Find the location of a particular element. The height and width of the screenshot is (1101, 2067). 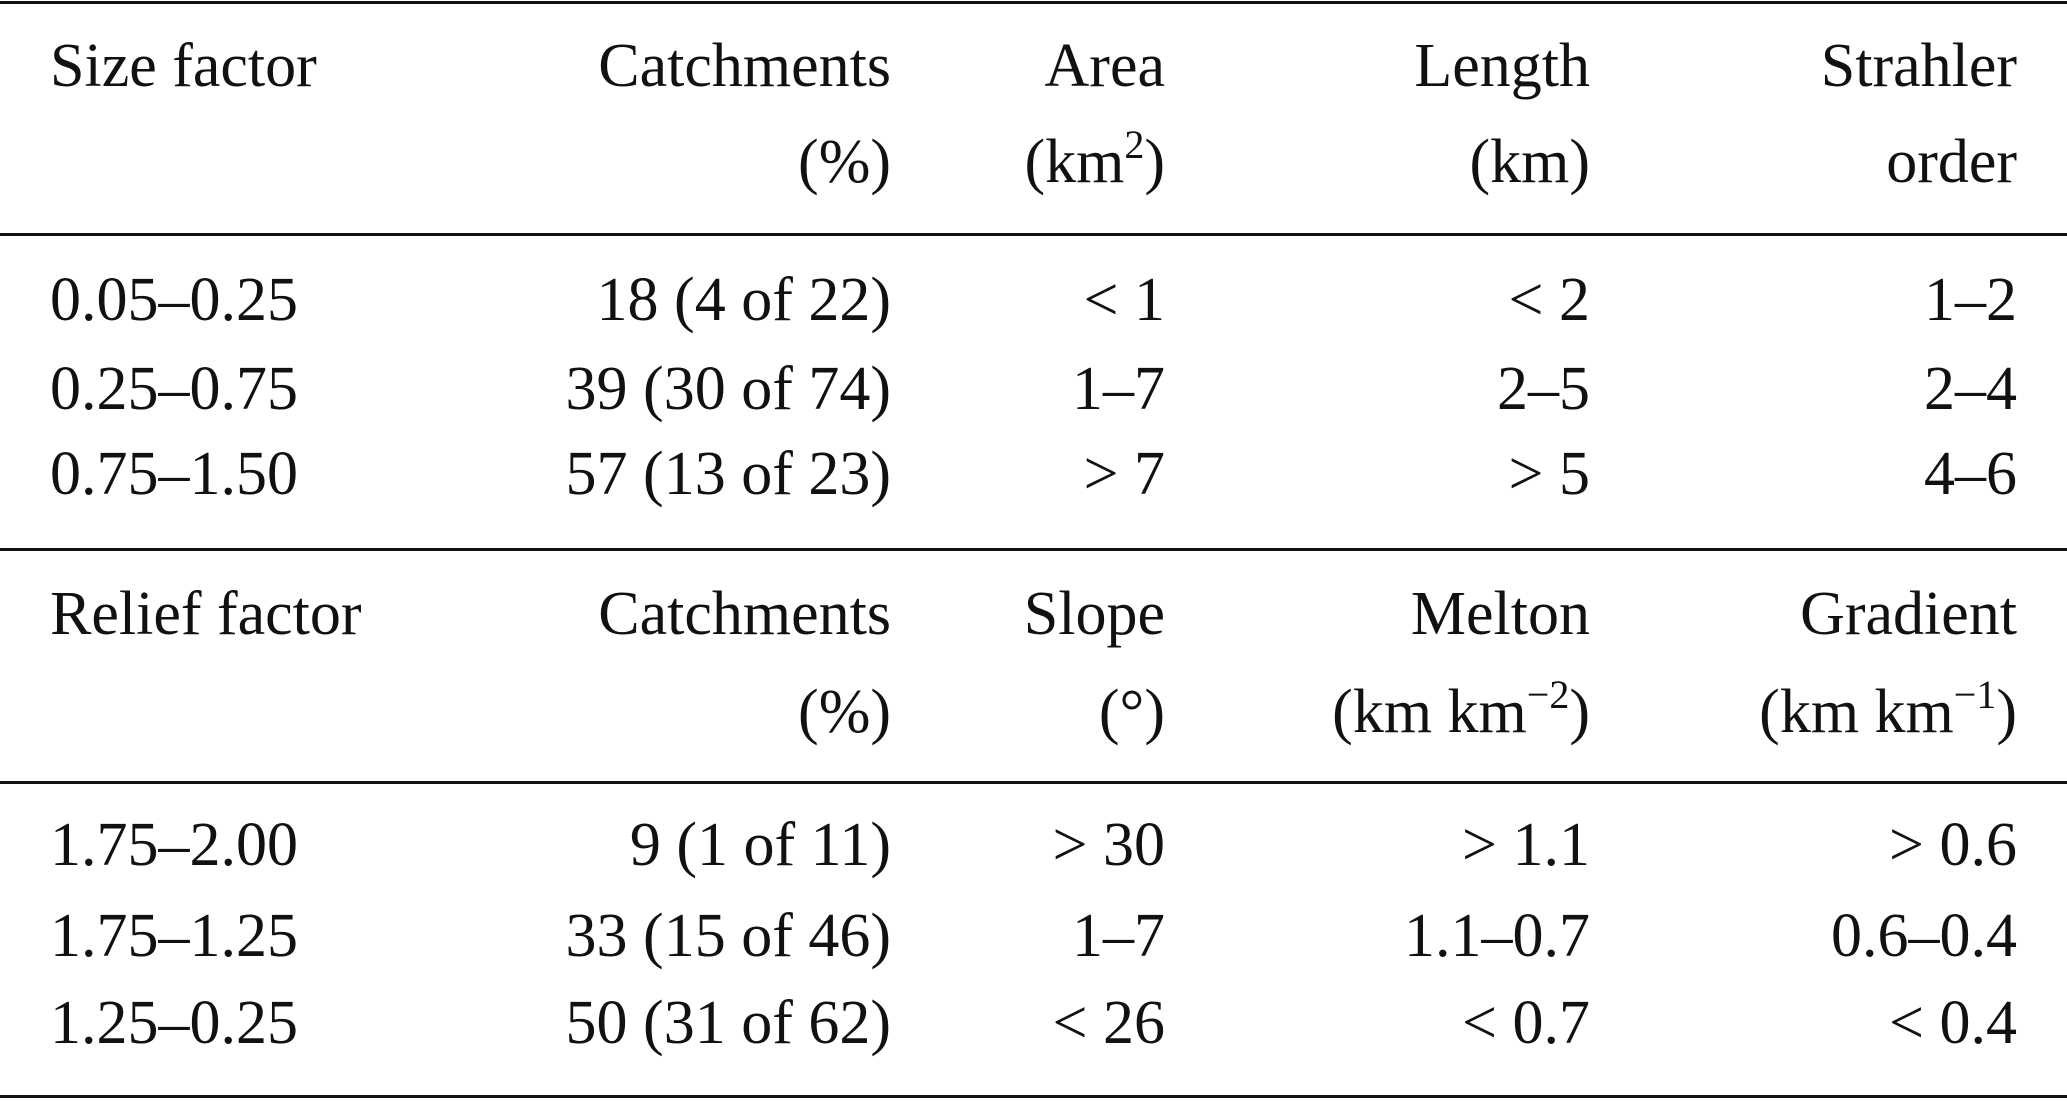

cell: < 1 is located at coordinates (1124, 300).